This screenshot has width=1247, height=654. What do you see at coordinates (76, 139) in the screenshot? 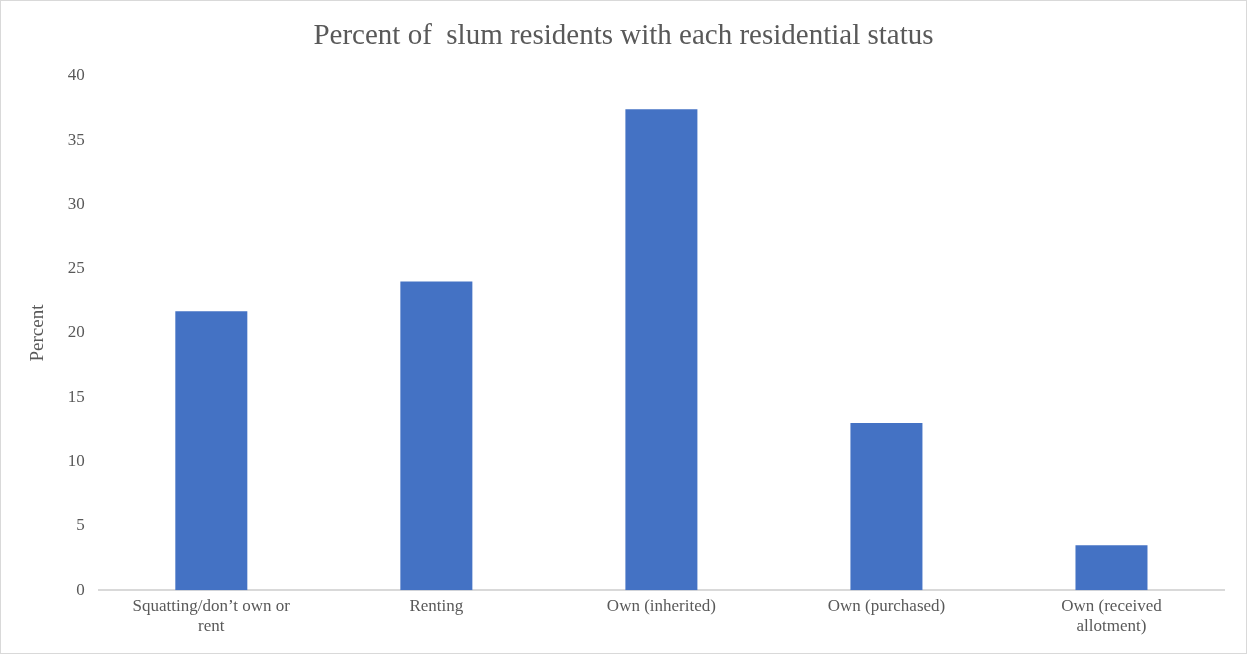
I see `y-tick-label: 35` at bounding box center [76, 139].